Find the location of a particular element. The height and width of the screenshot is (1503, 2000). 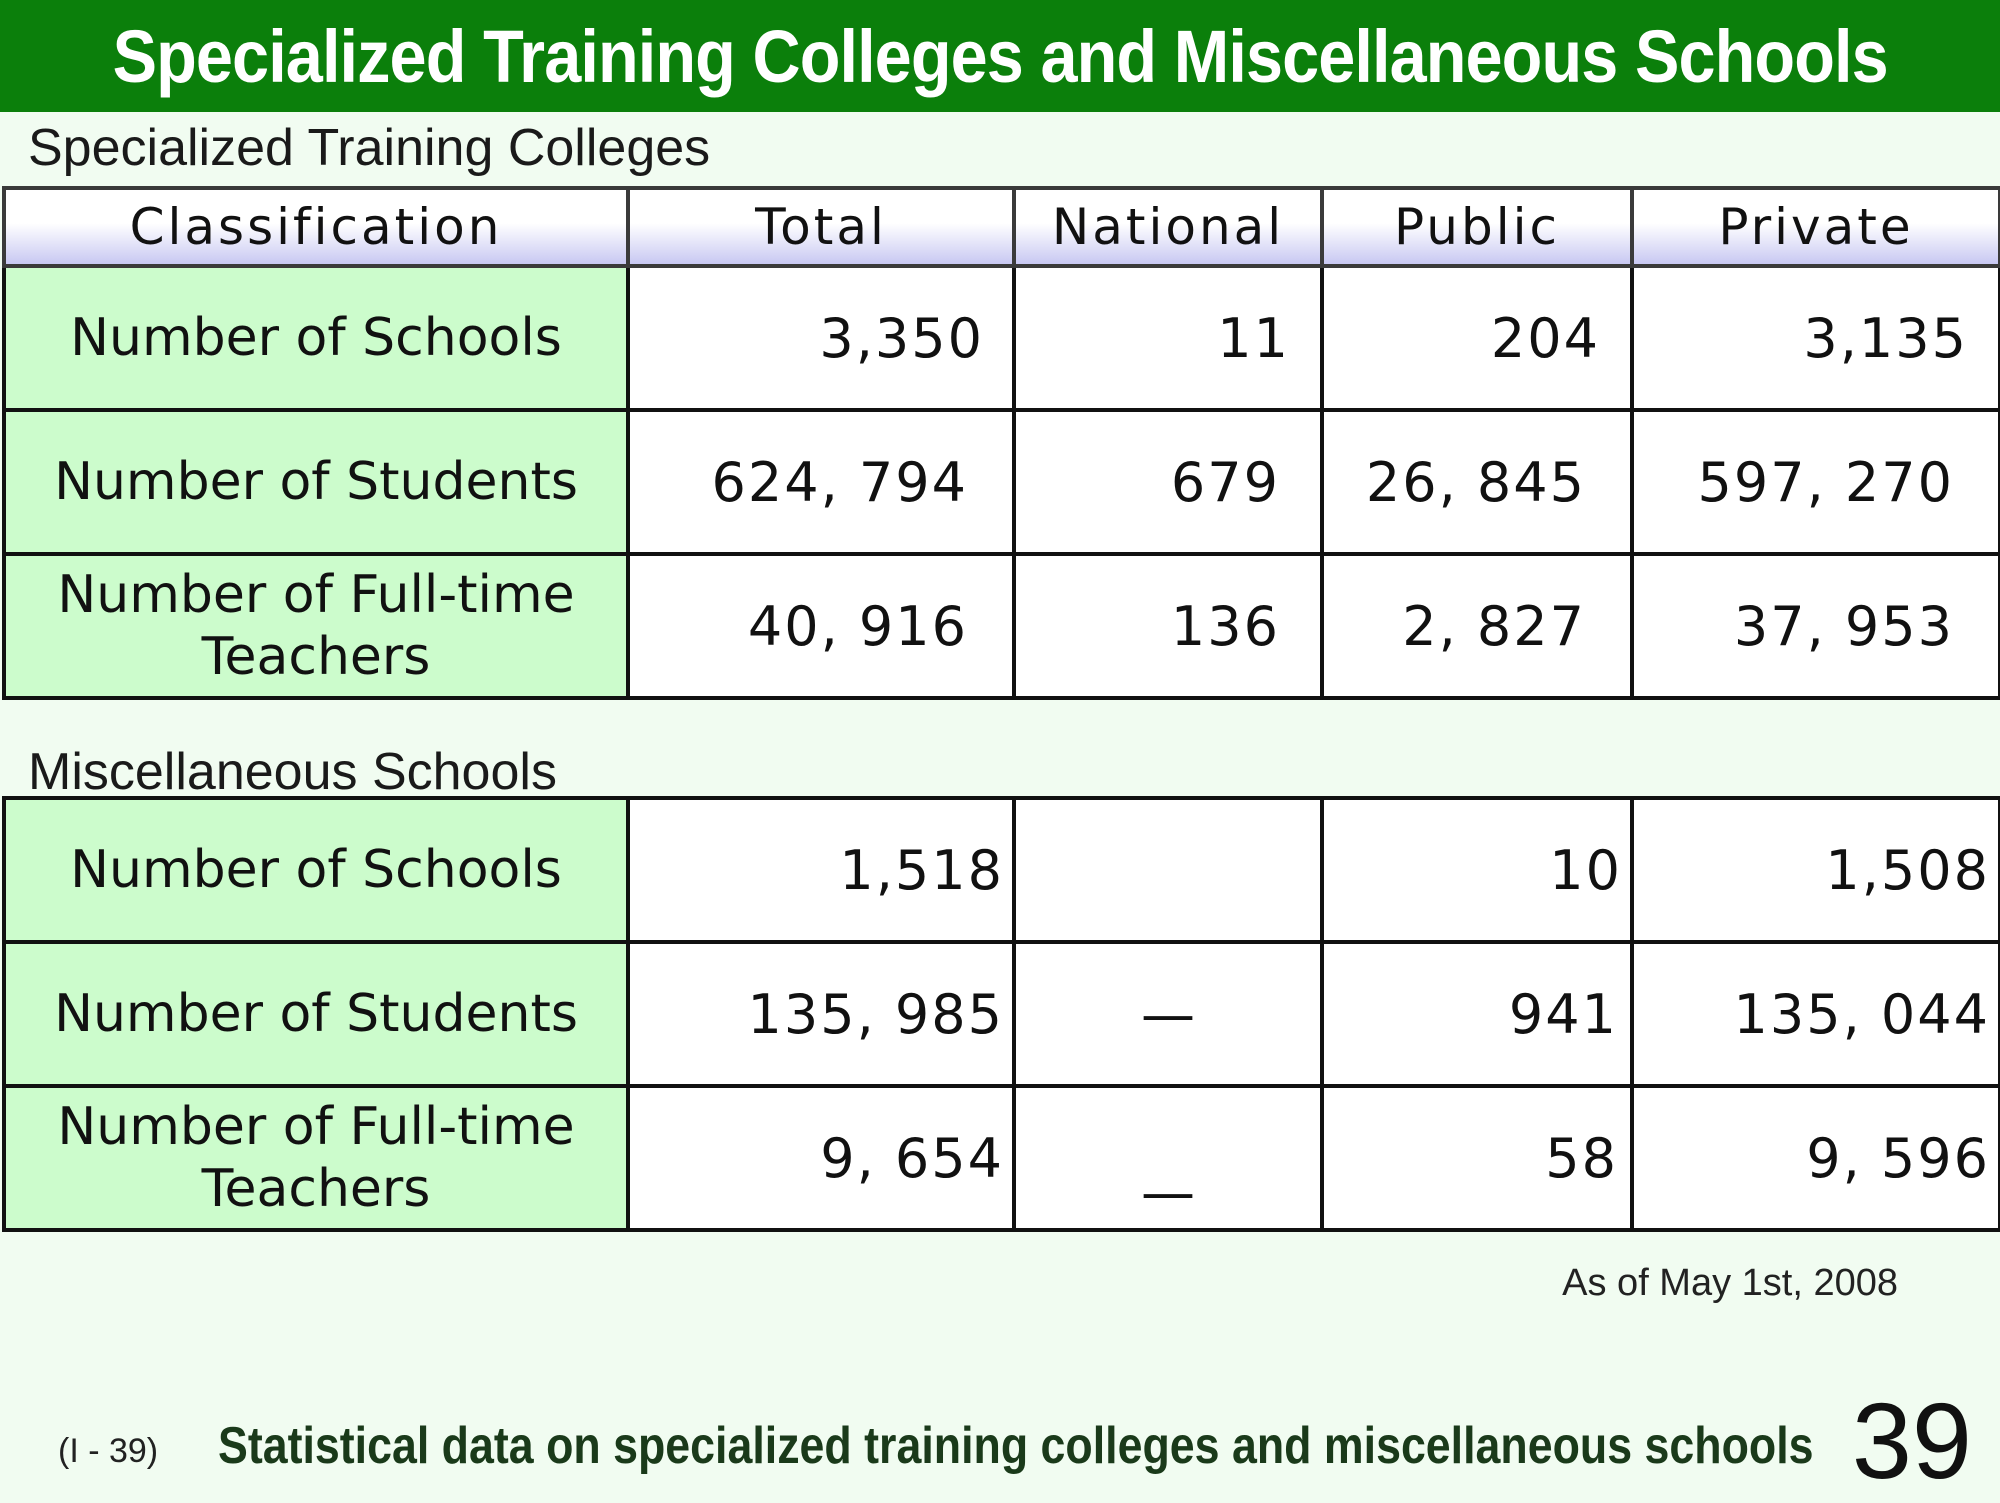

table-row: Number of Schools 1,518 10 1,508 is located at coordinates (1001, 870).